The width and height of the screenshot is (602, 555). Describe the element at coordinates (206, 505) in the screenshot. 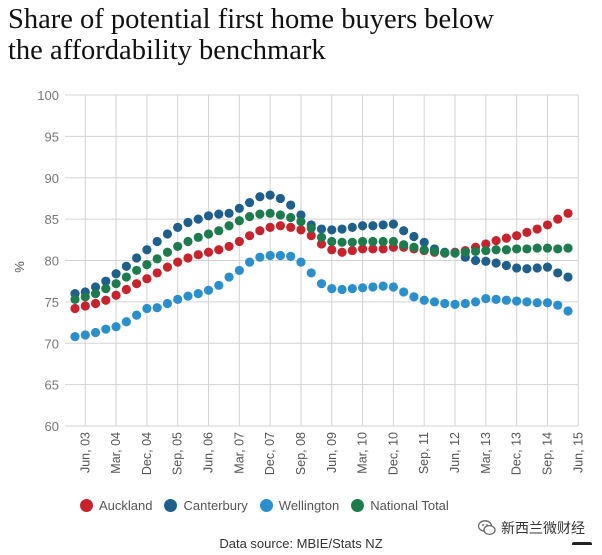

I see `legend-item-canterbury: Canterbury` at that location.